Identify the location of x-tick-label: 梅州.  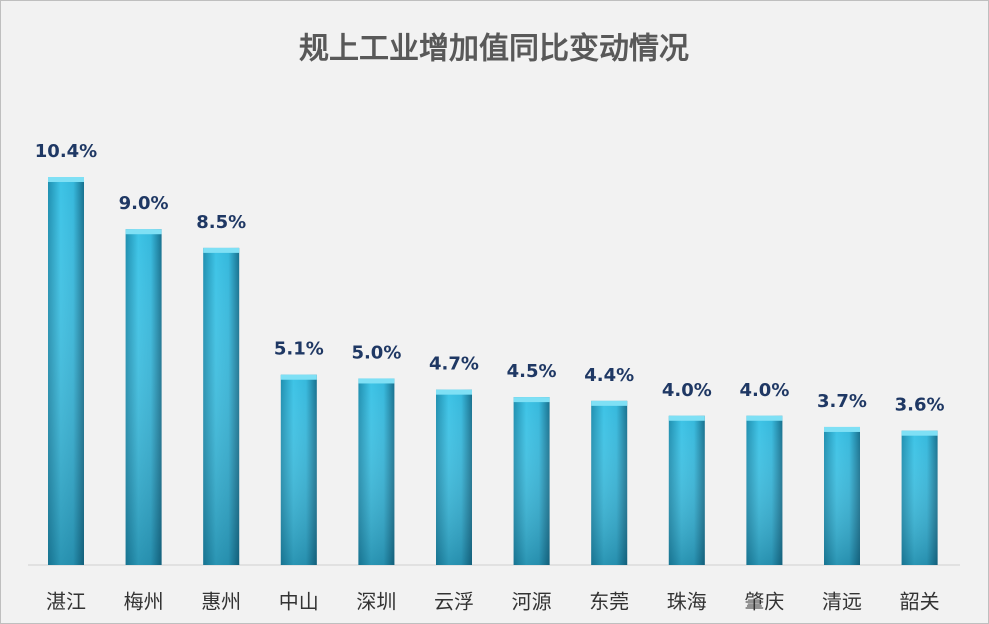
(144, 602).